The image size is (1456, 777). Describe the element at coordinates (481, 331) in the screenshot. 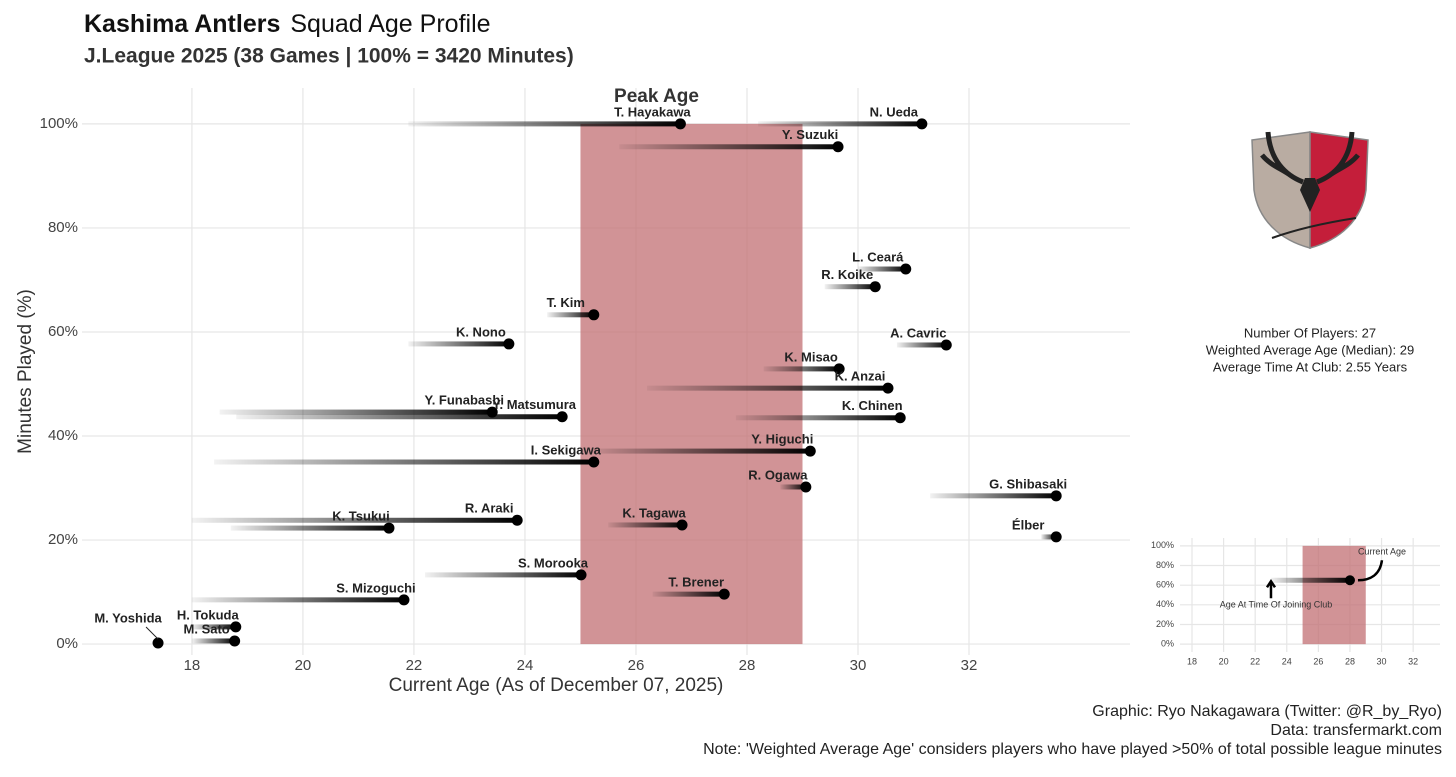

I see `player-name: K. Nono` at that location.